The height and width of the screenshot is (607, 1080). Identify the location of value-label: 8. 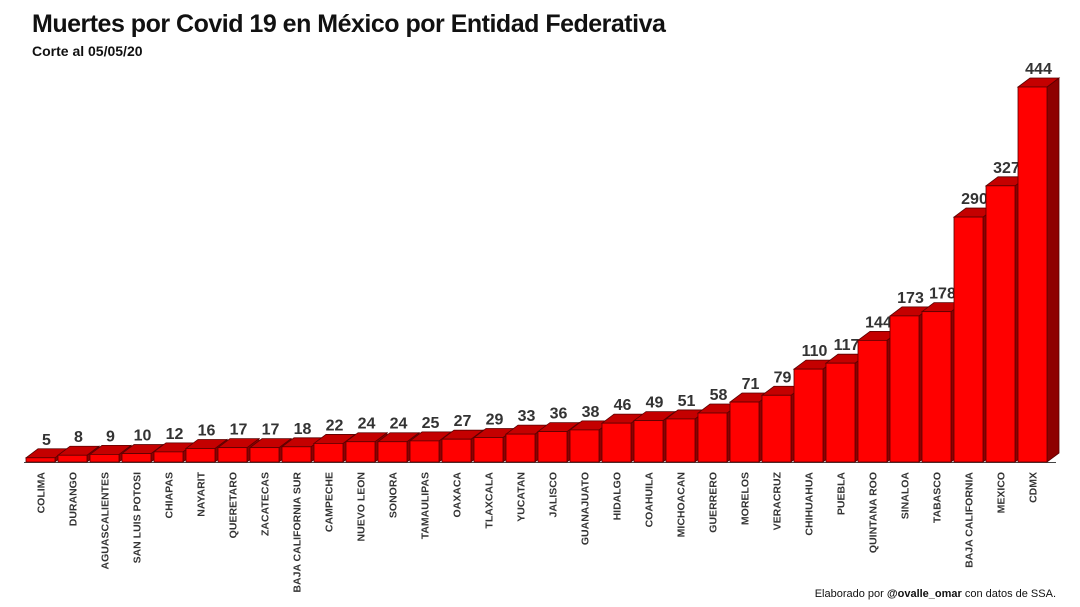
(78, 437).